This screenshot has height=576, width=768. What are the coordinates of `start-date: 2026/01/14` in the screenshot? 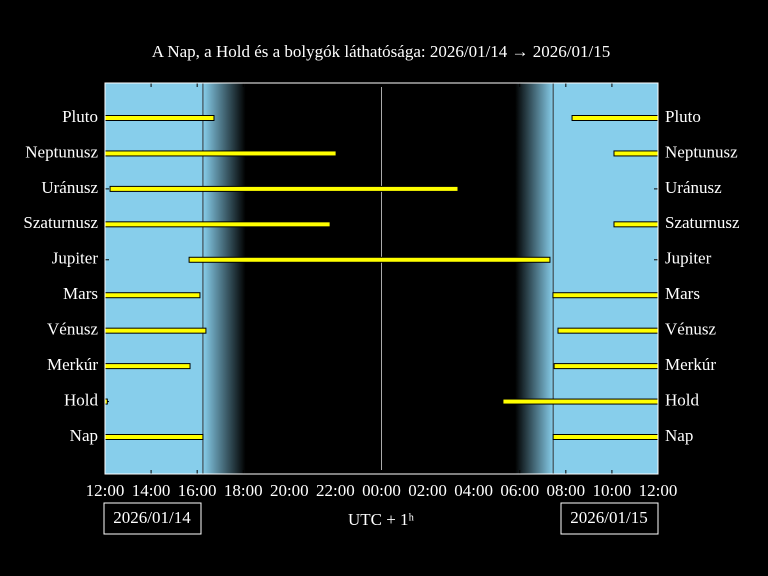 It's located at (152, 517).